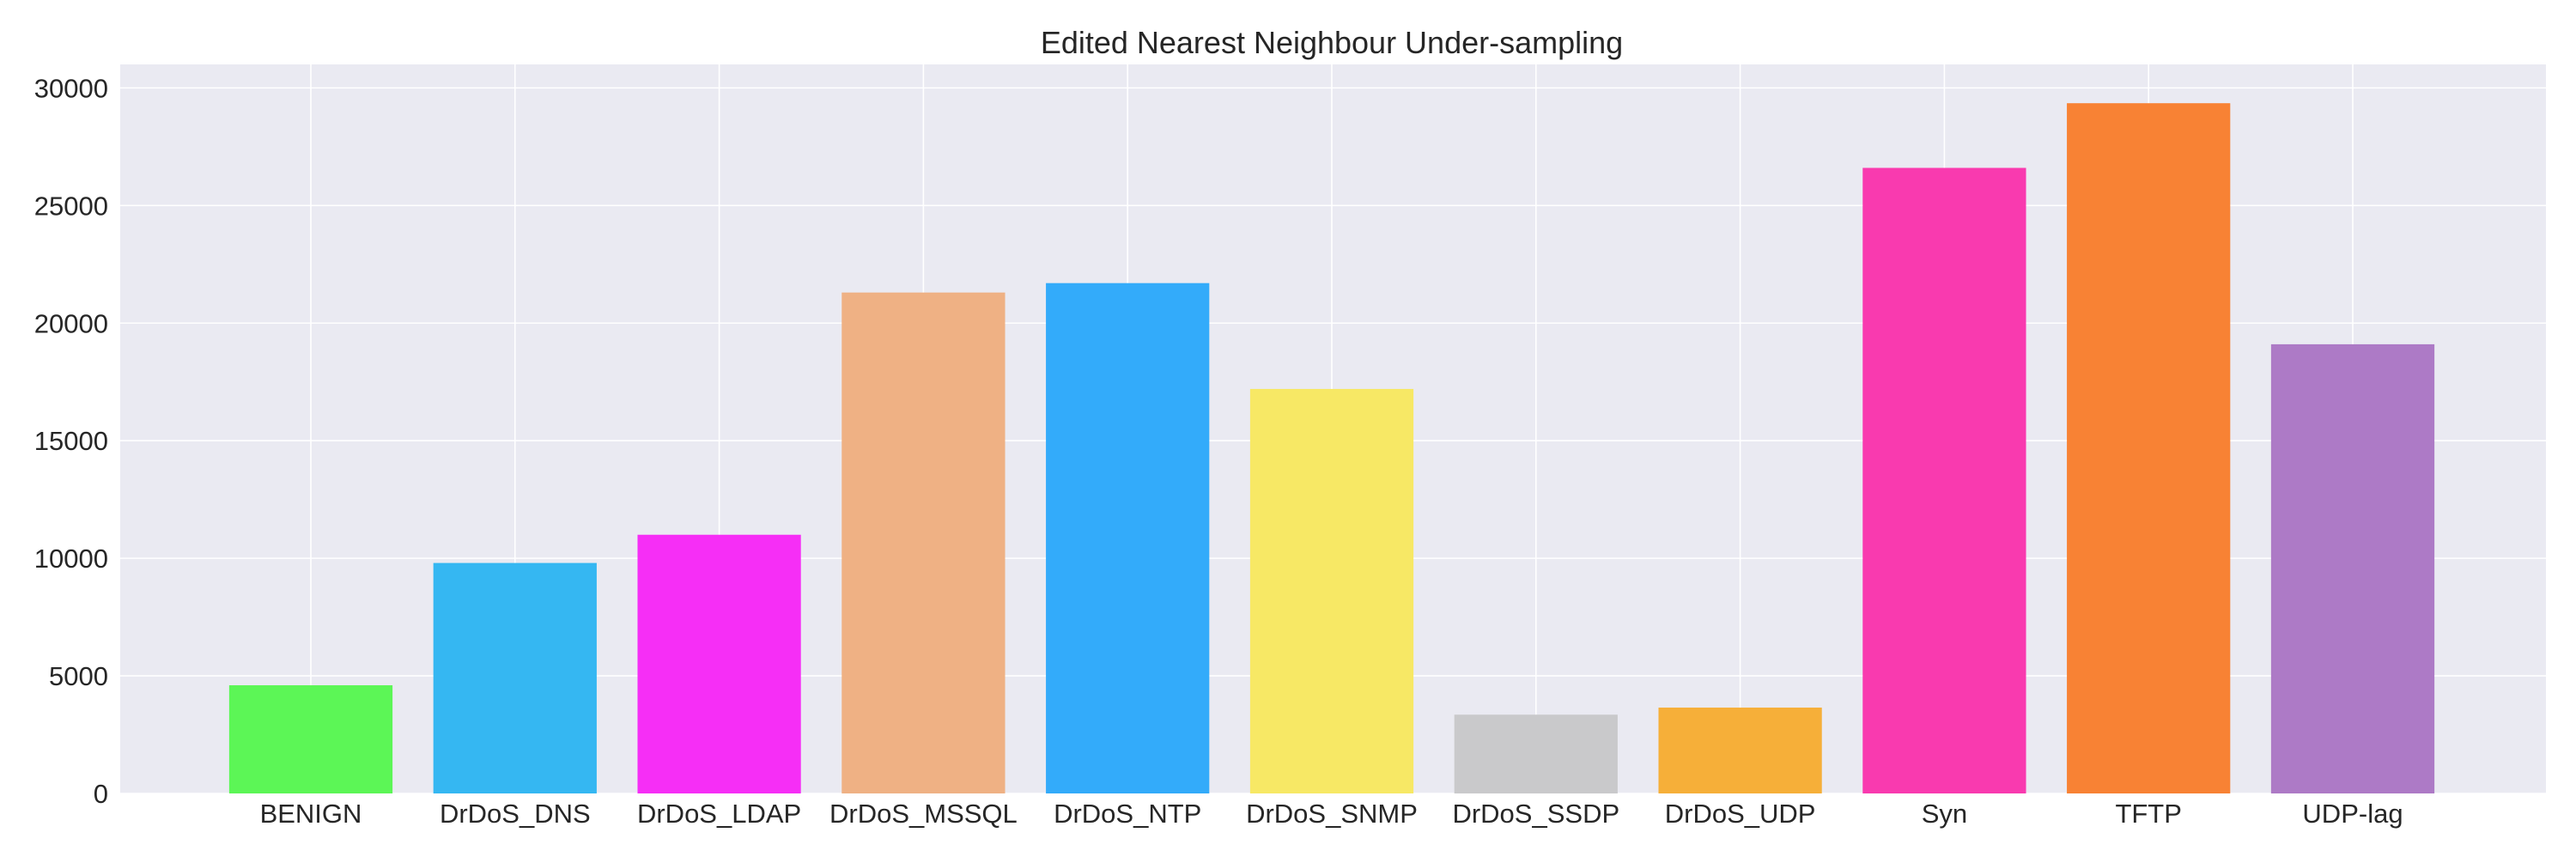  Describe the element at coordinates (1945, 814) in the screenshot. I see `x-tick-label: Syn` at that location.